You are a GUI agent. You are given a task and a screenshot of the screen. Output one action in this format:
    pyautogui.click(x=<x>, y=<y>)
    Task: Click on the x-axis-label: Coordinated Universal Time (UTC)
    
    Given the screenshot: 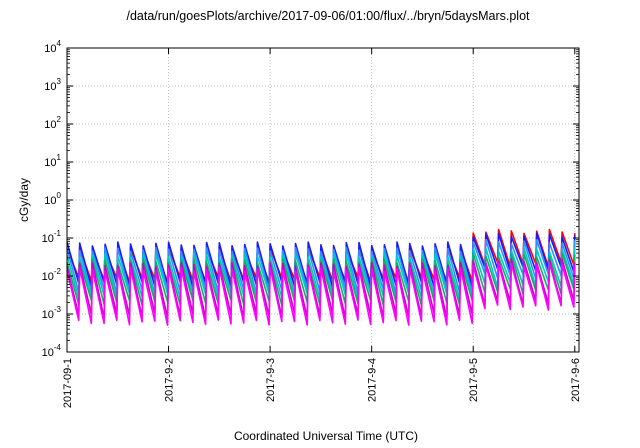 What is the action you would take?
    pyautogui.click(x=326, y=436)
    